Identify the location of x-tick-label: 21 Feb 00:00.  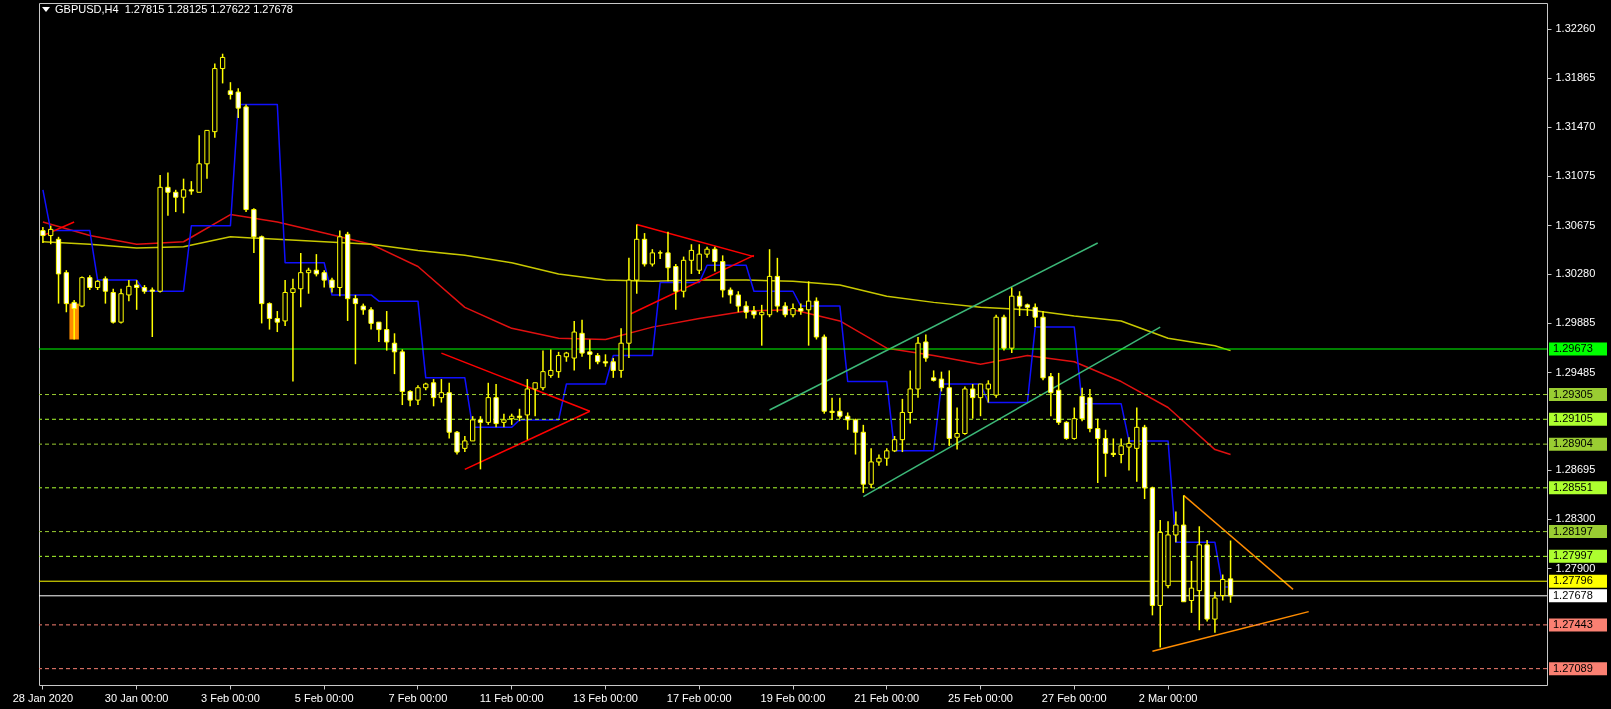
(887, 697).